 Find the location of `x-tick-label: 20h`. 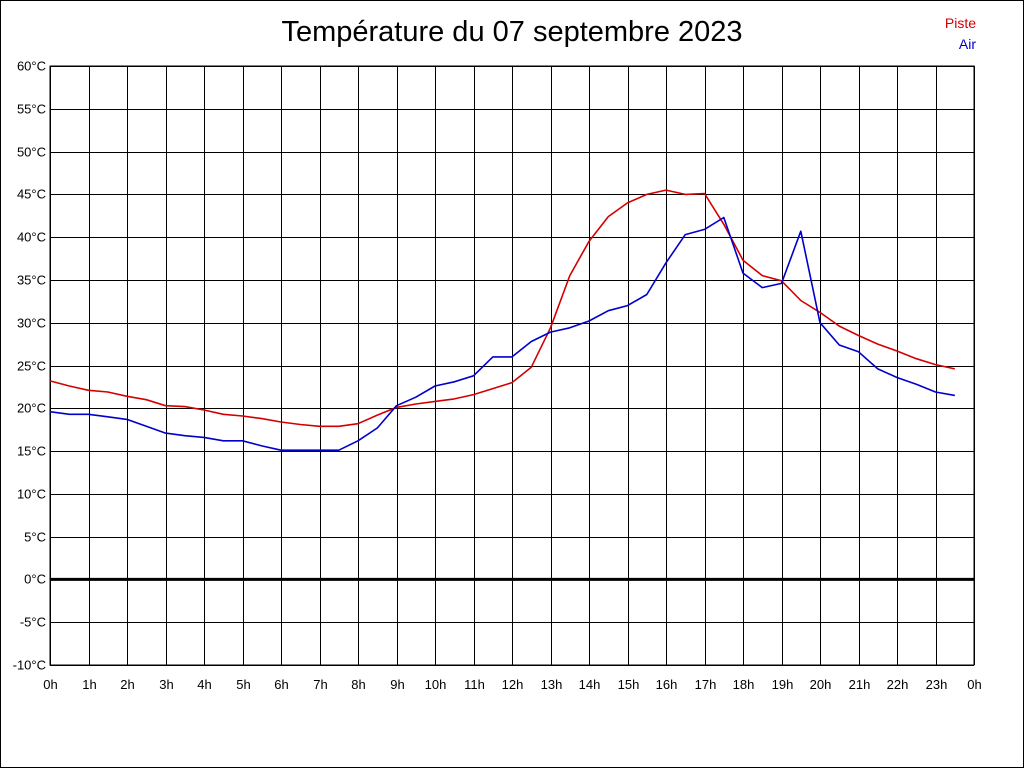

x-tick-label: 20h is located at coordinates (821, 684).